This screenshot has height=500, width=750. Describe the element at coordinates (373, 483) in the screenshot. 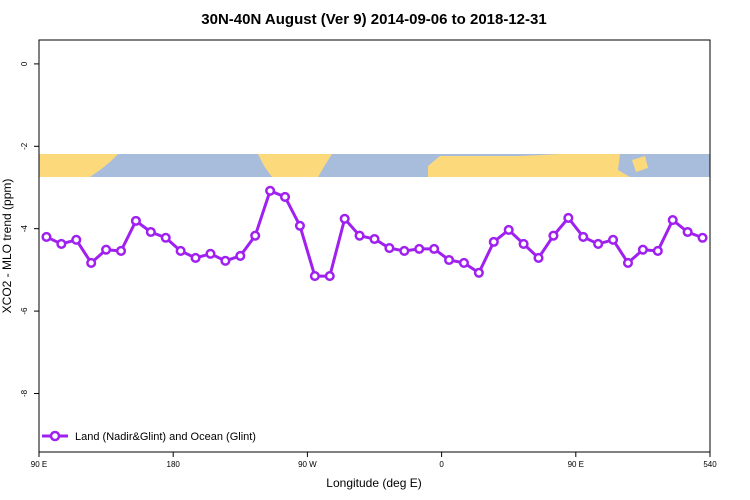

I see `x-axis-label: Longitude (deg E)` at that location.